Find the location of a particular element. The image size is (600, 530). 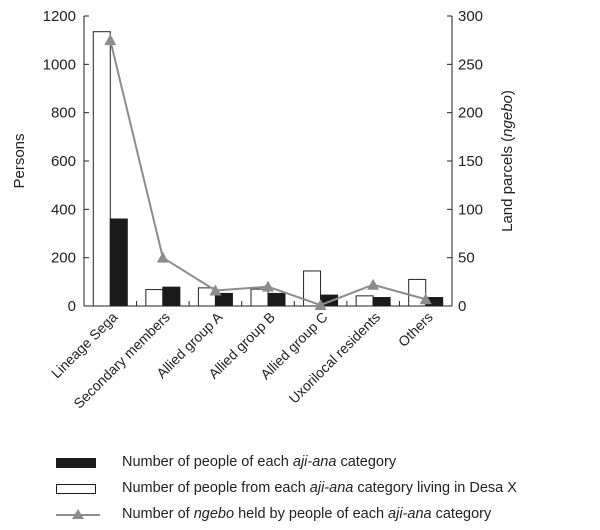

right-tick-label: 0 is located at coordinates (462, 306).